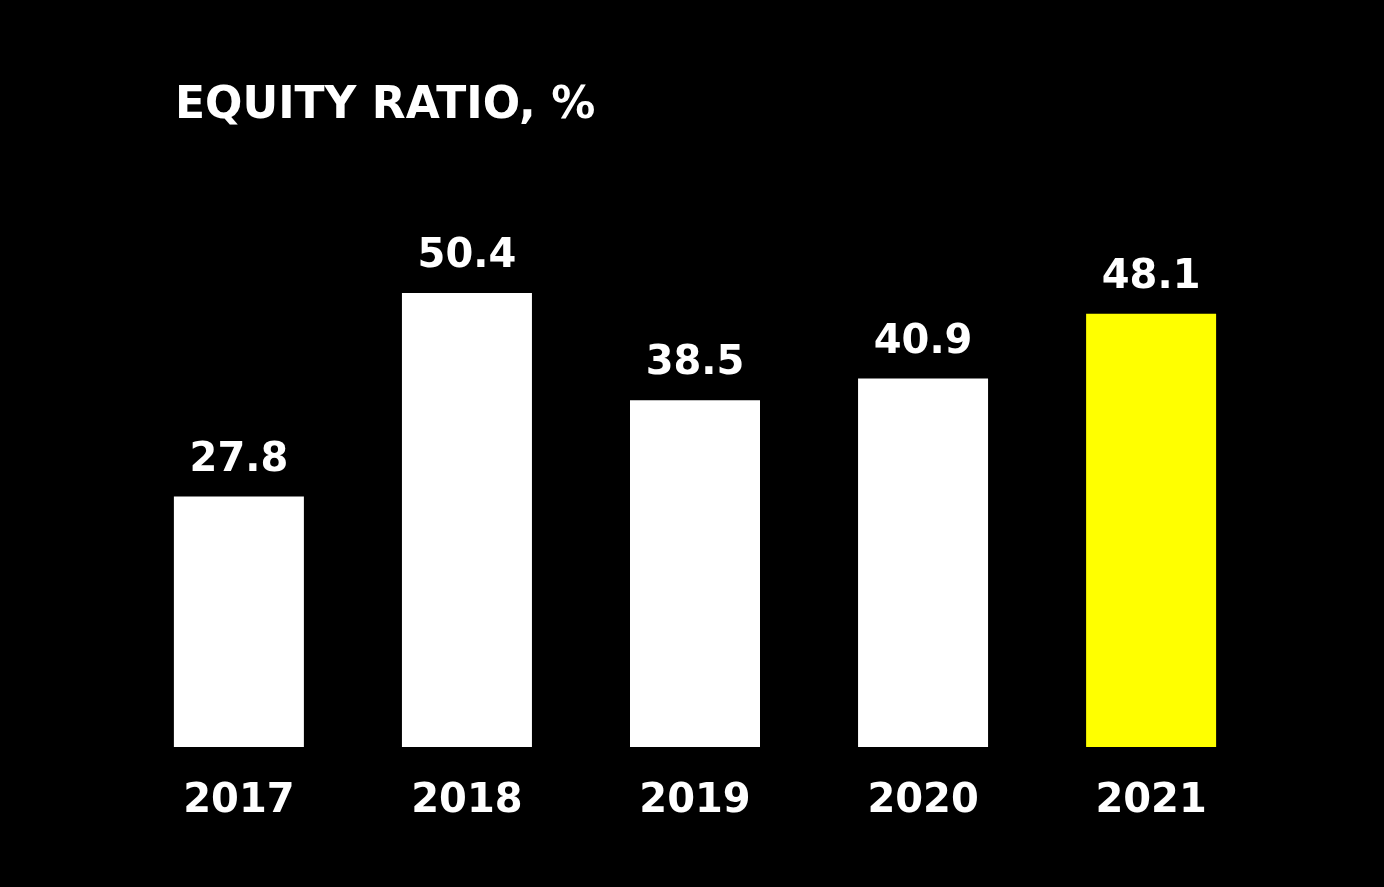  Describe the element at coordinates (467, 253) in the screenshot. I see `data-label: 50.4` at that location.